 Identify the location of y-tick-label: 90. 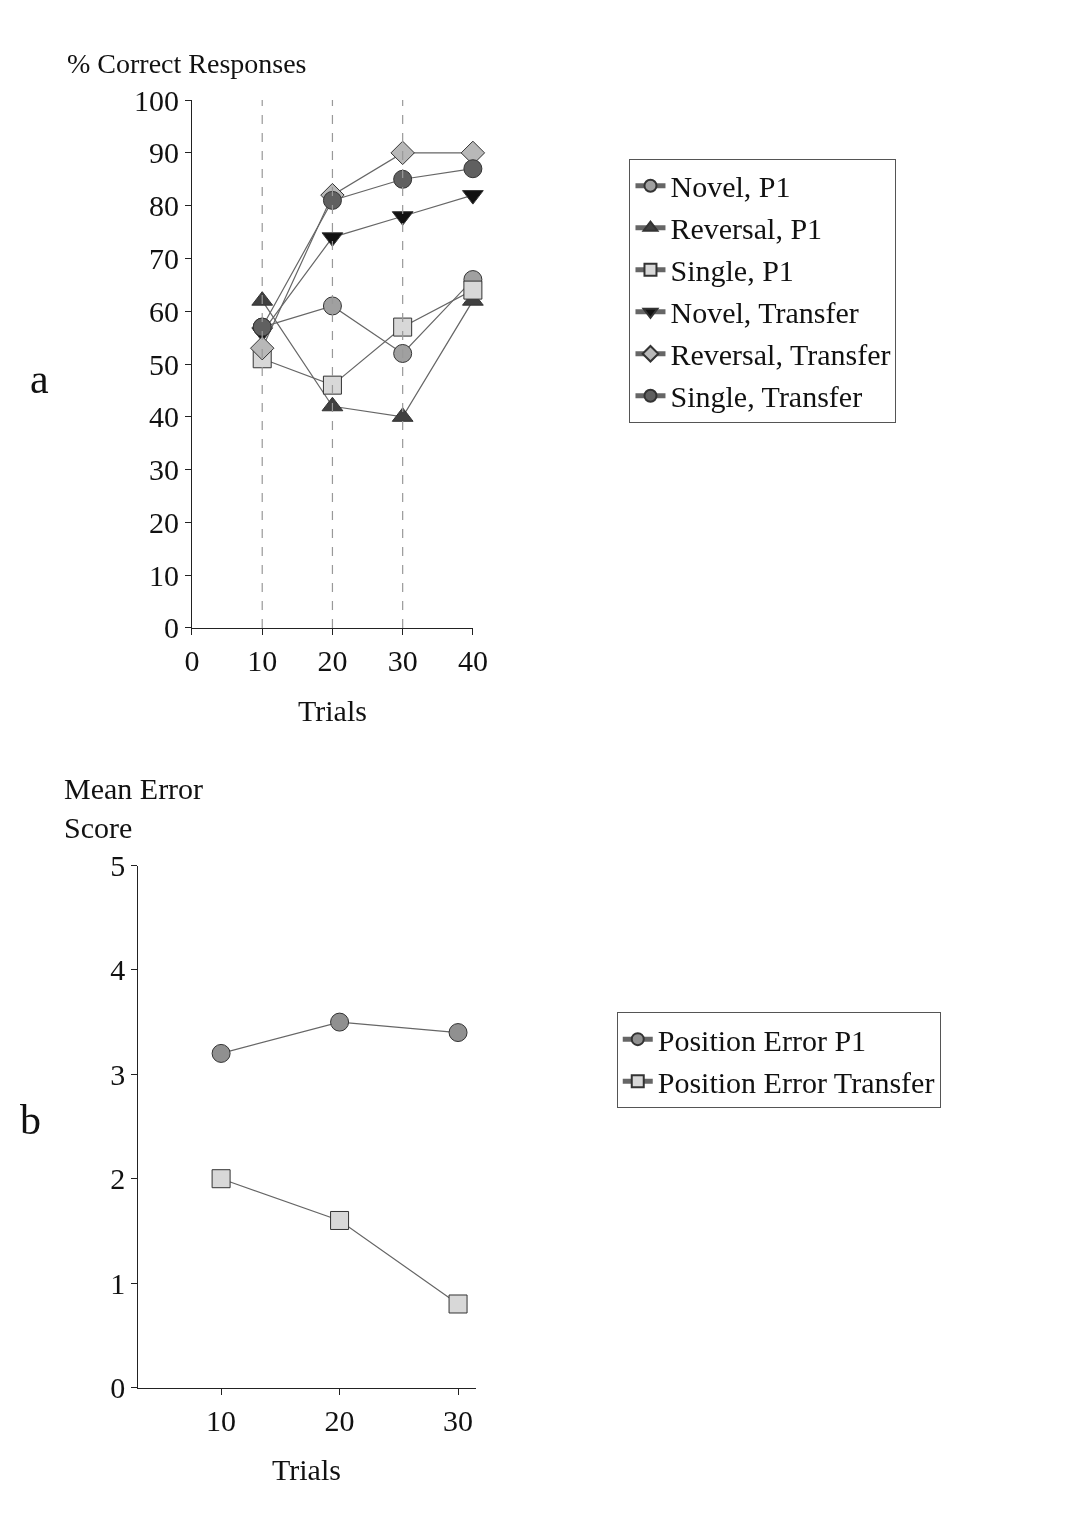
(164, 153).